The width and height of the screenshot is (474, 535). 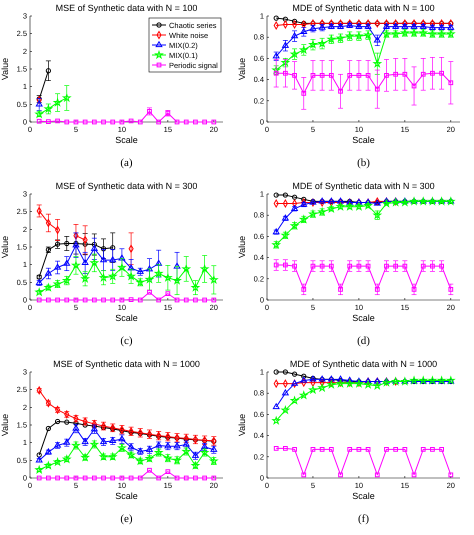 What do you see at coordinates (126, 163) in the screenshot?
I see `text: (a)` at bounding box center [126, 163].